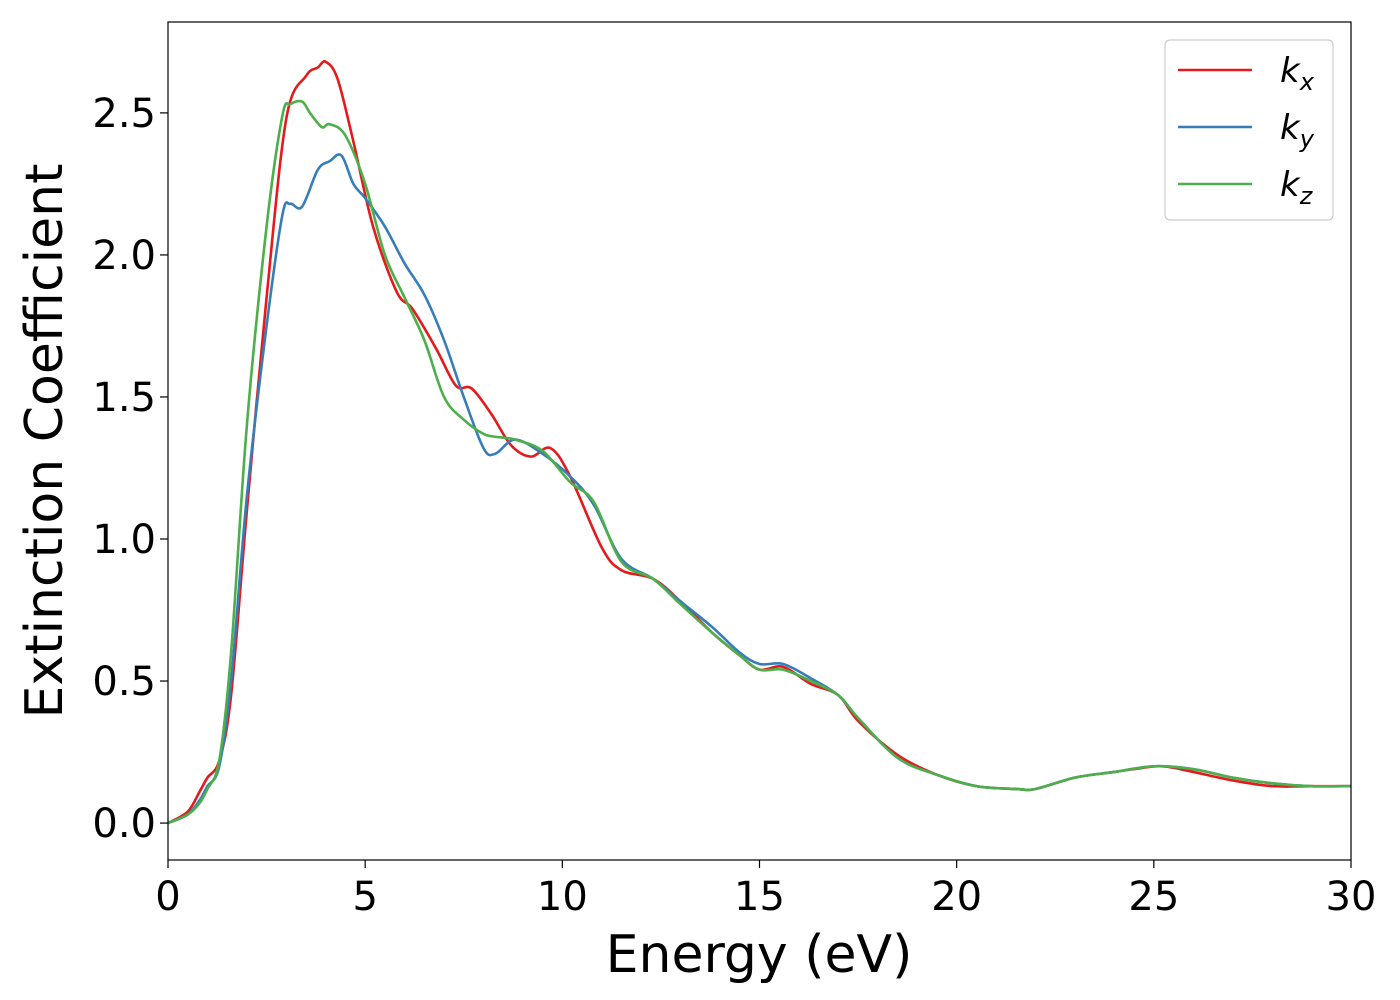 The width and height of the screenshot is (1400, 1000). I want to click on x-tick-label: 20, so click(956, 897).